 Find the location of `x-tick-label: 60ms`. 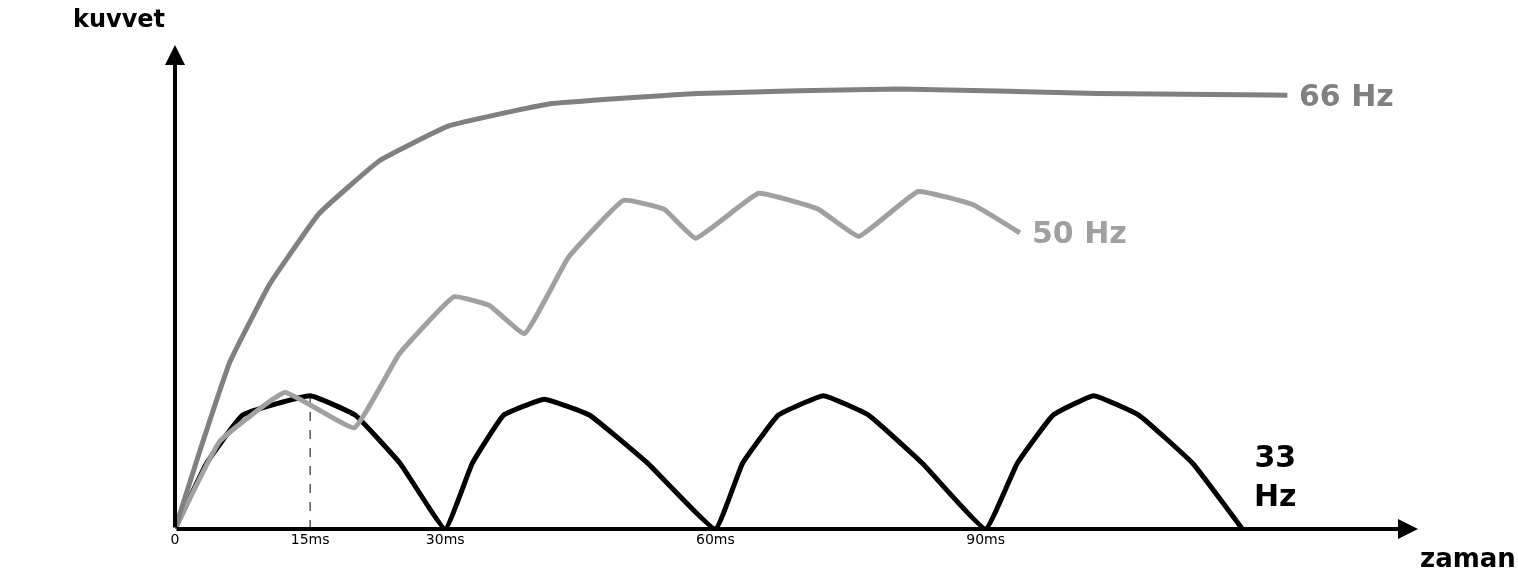

x-tick-label: 60ms is located at coordinates (715, 539).